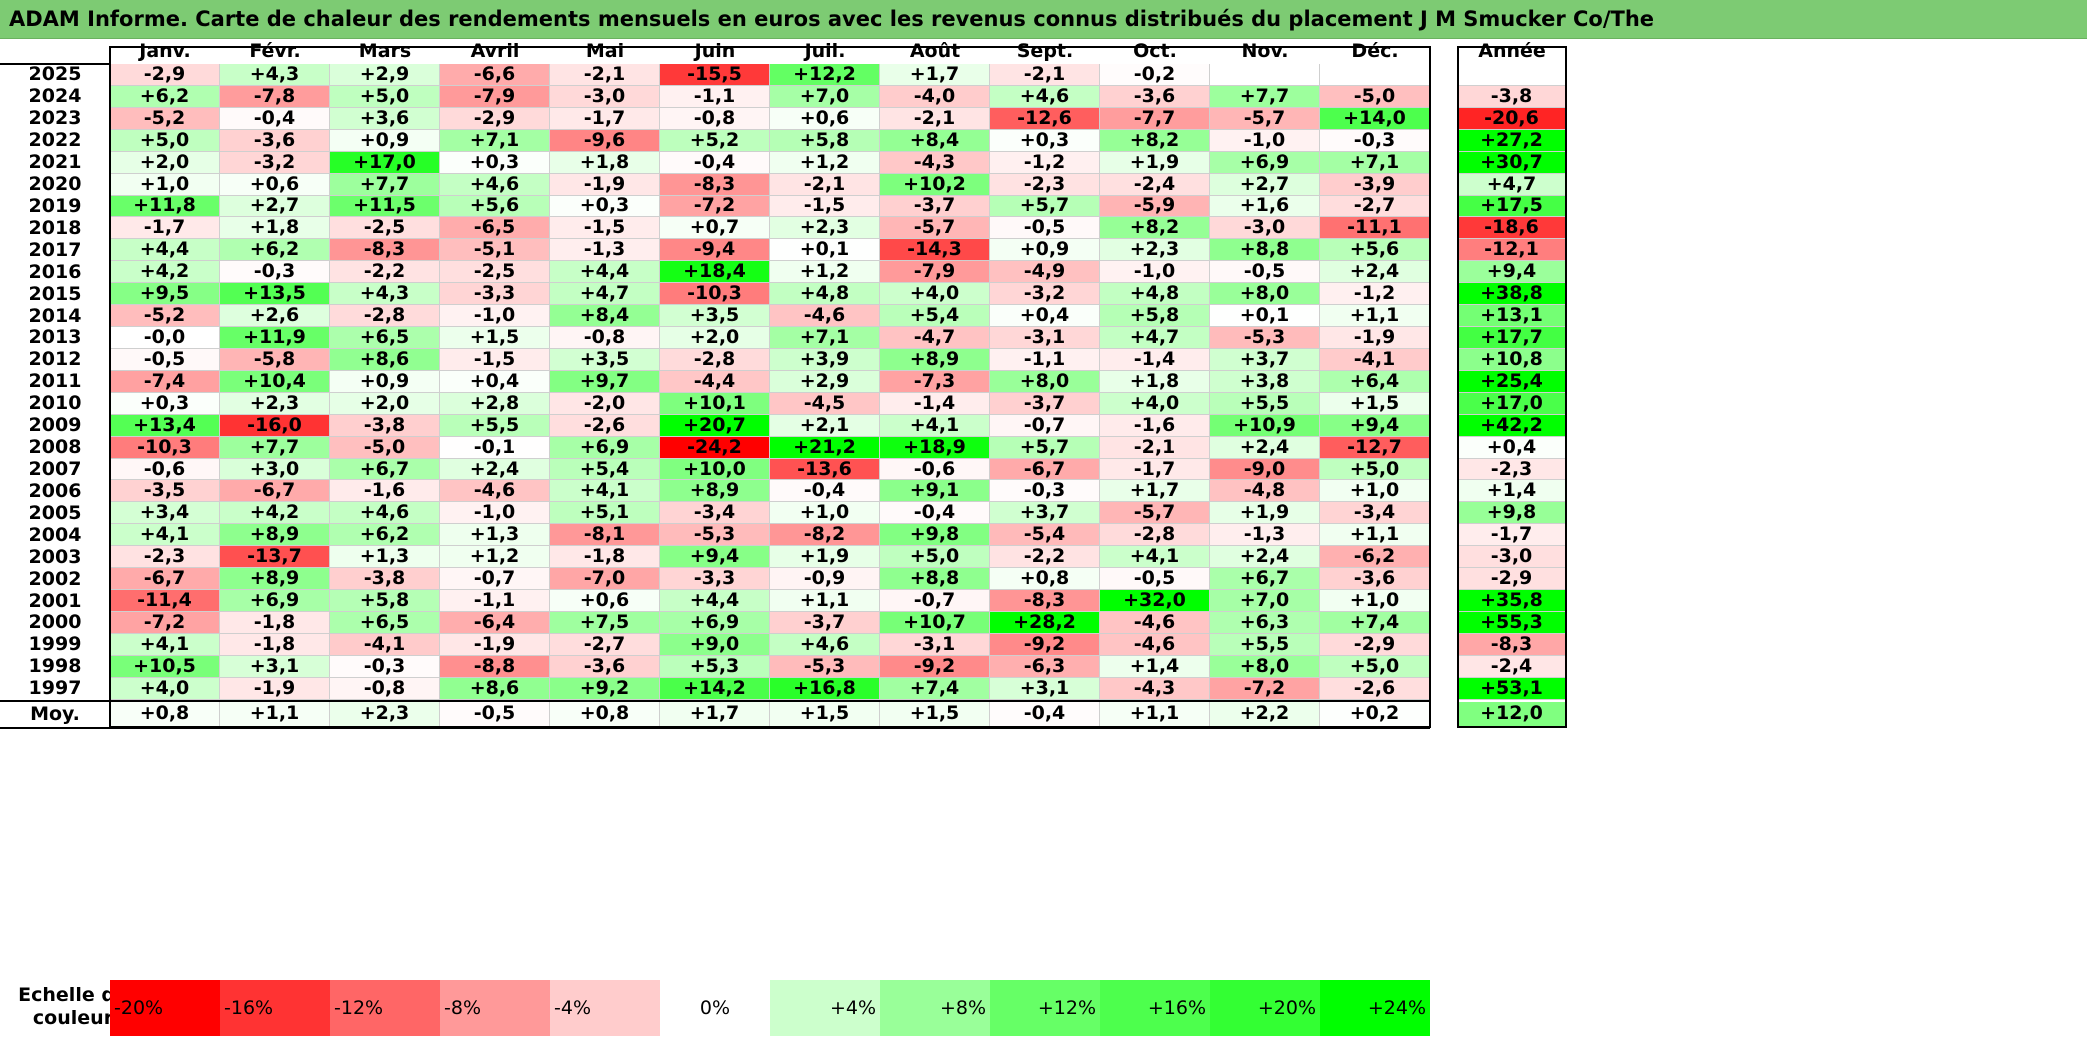 The height and width of the screenshot is (1037, 2087). What do you see at coordinates (1155, 601) in the screenshot?
I see `heatmap-cell: +32,0` at bounding box center [1155, 601].